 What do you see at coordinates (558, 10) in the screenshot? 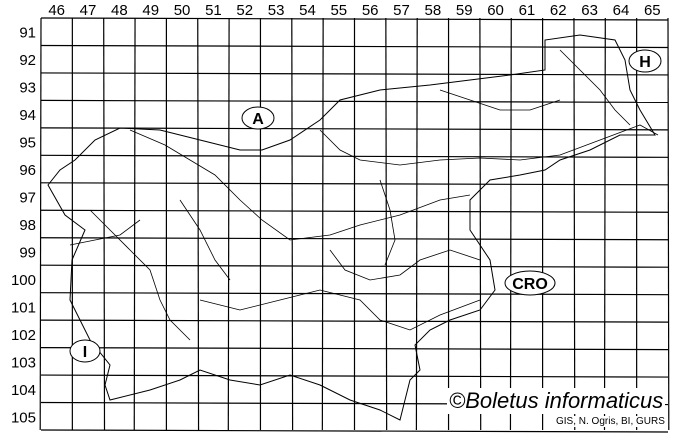
I see `column-label: 62` at bounding box center [558, 10].